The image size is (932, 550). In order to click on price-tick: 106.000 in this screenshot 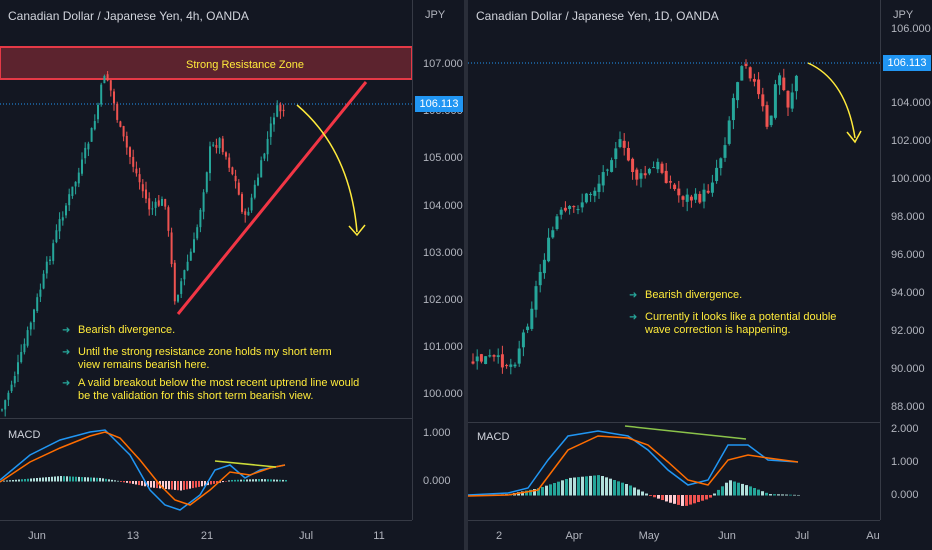, I will do `click(911, 29)`.